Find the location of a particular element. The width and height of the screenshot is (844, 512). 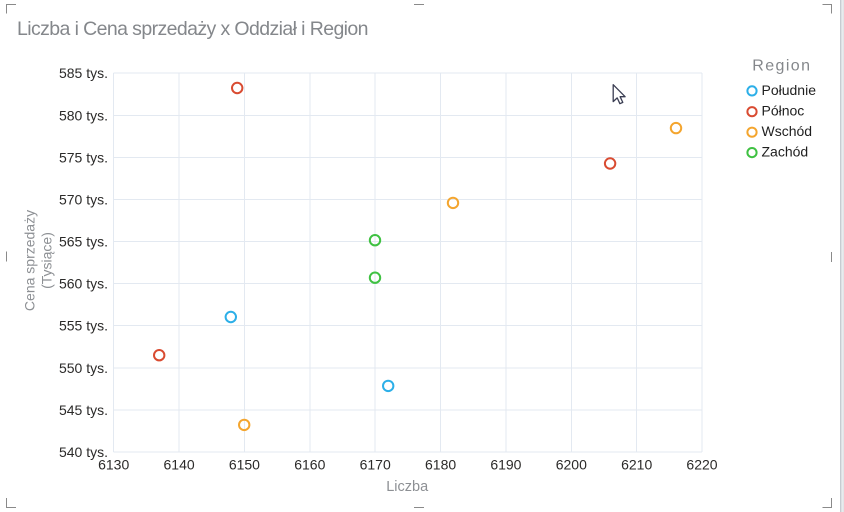

svg-text: Północ is located at coordinates (783, 111).